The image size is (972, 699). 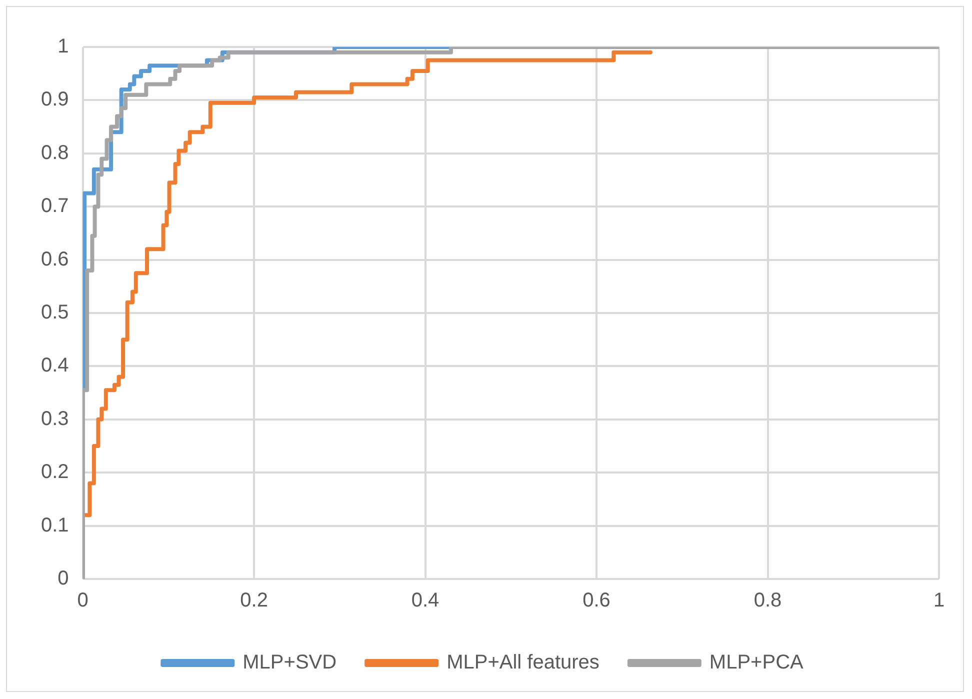 What do you see at coordinates (756, 663) in the screenshot?
I see `legend-label: MLP+PCA` at bounding box center [756, 663].